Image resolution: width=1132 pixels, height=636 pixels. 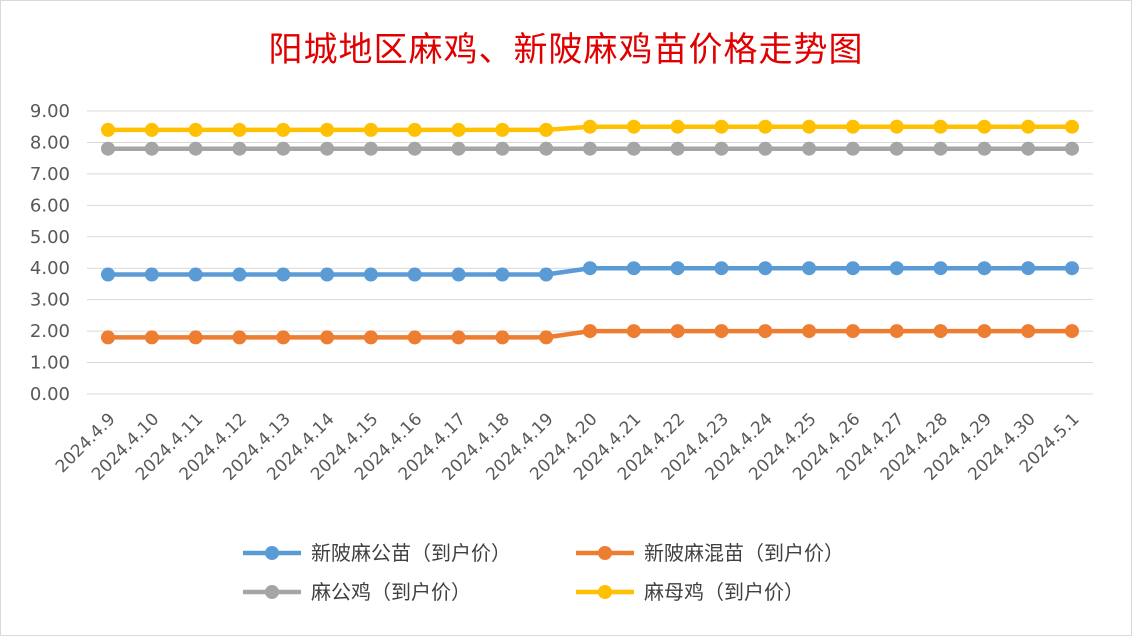 I want to click on legend: 新陂麻公苗（到户价） 新陂麻混苗（到户价） 麻公鸡（到户价） 麻母鸡（到户价）, so click(x=543, y=572).